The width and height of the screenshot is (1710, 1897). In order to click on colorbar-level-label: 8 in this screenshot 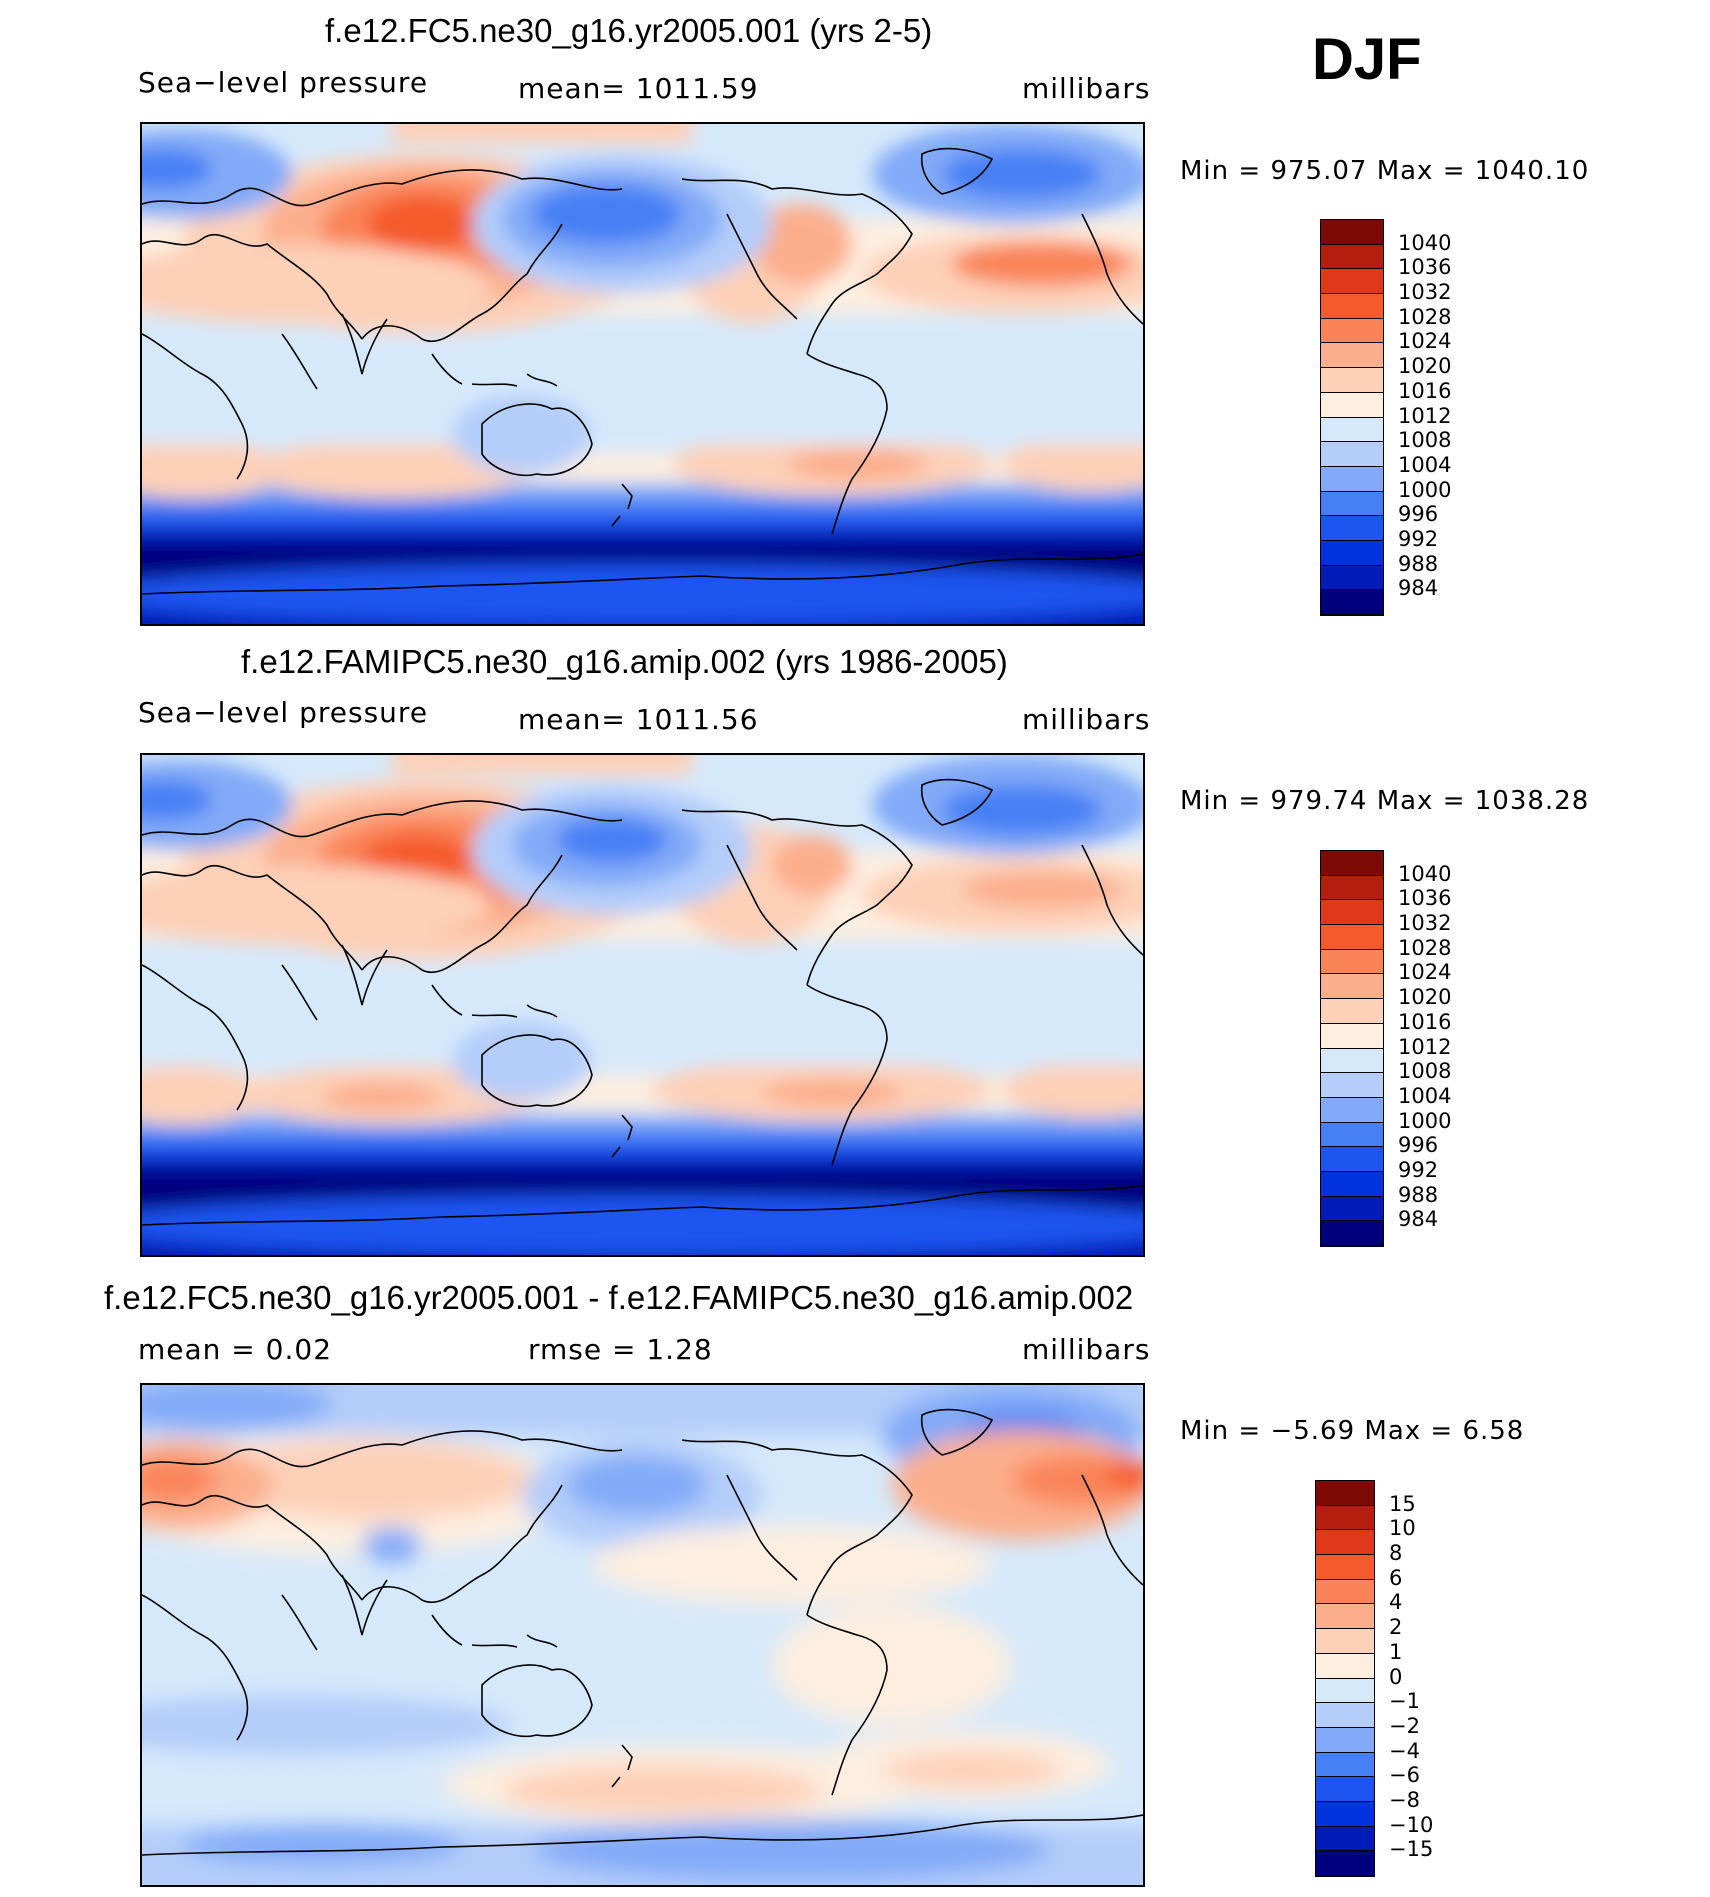, I will do `click(1396, 1553)`.